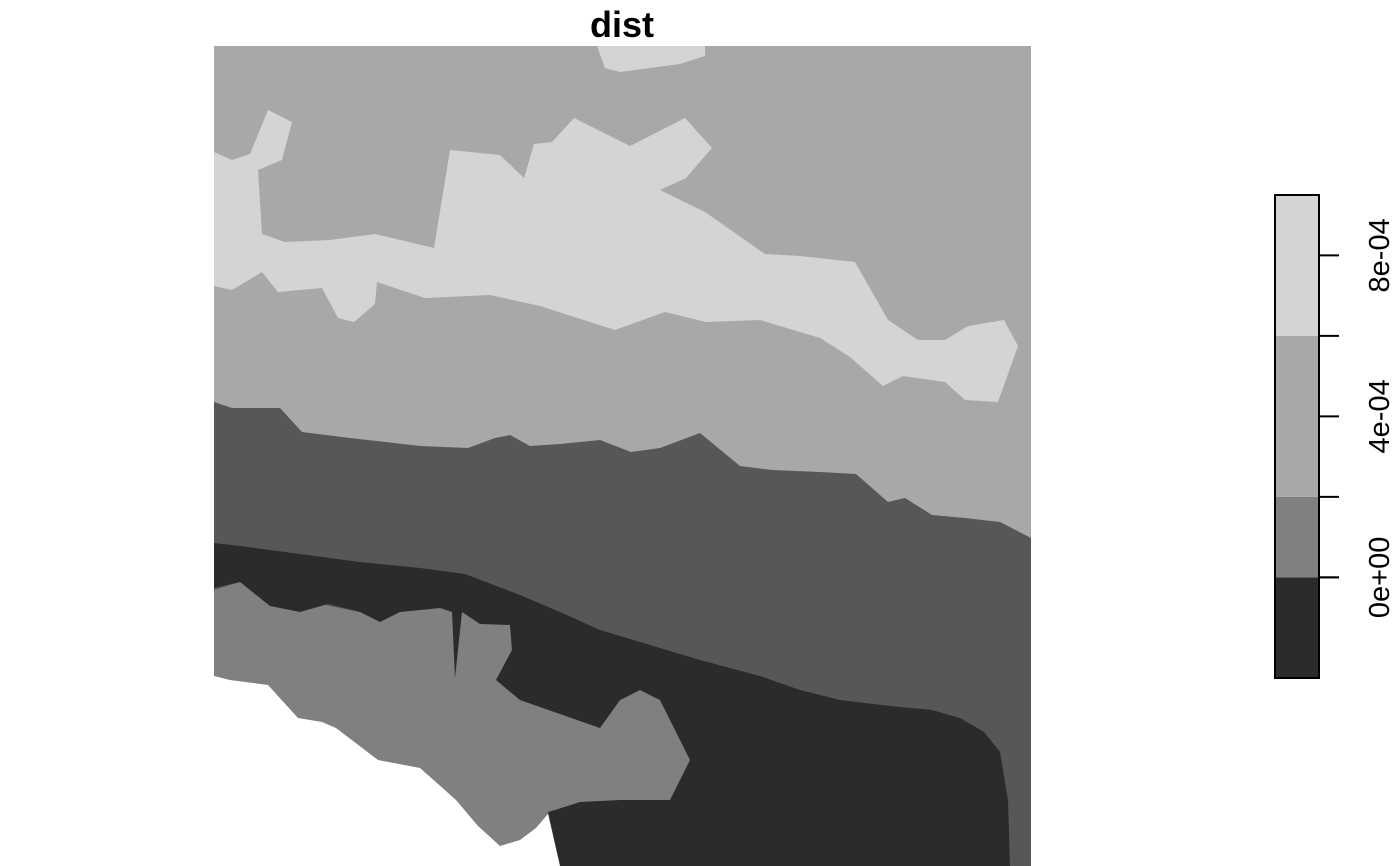  I want to click on legend-frame, so click(1297, 436).